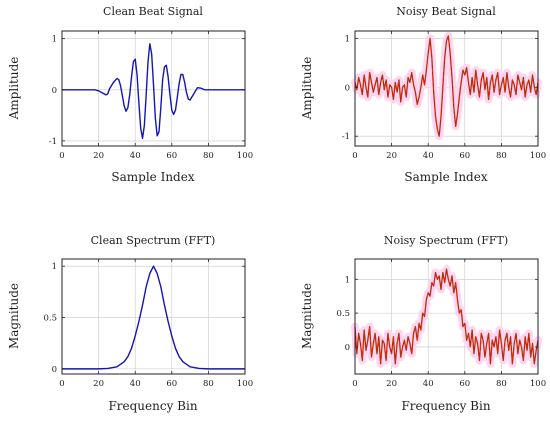  What do you see at coordinates (446, 11) in the screenshot?
I see `chart-title: Noisy Beat Signal` at bounding box center [446, 11].